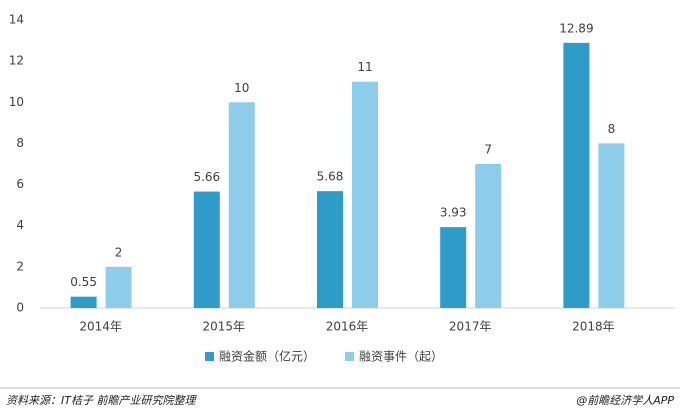 Image resolution: width=680 pixels, height=414 pixels. I want to click on x-tick-label: 2014年, so click(100, 327).